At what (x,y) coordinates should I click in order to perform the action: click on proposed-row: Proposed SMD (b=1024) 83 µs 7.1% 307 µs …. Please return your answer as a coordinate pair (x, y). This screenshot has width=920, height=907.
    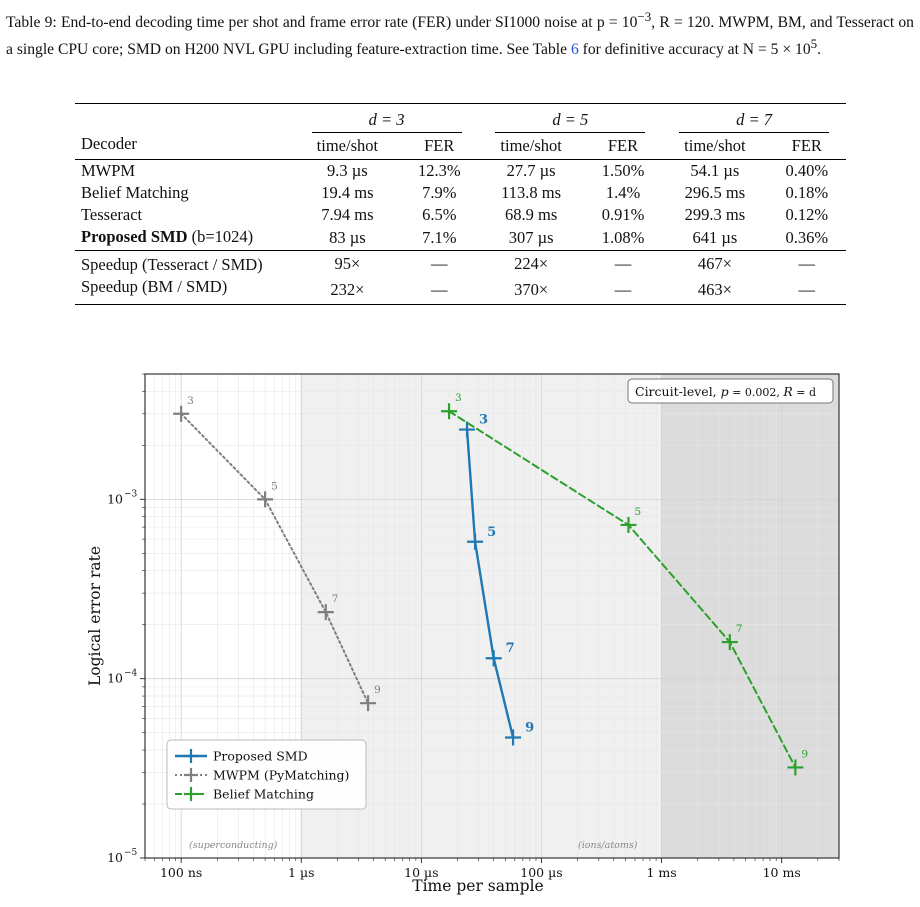
    Looking at the image, I should click on (460, 238).